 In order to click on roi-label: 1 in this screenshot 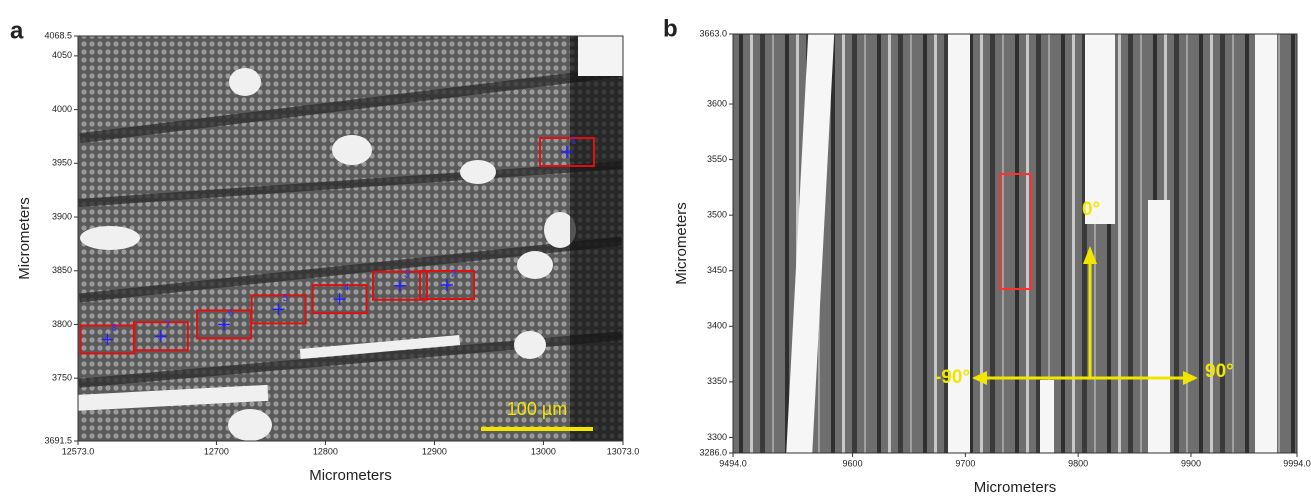, I will do `click(574, 141)`.